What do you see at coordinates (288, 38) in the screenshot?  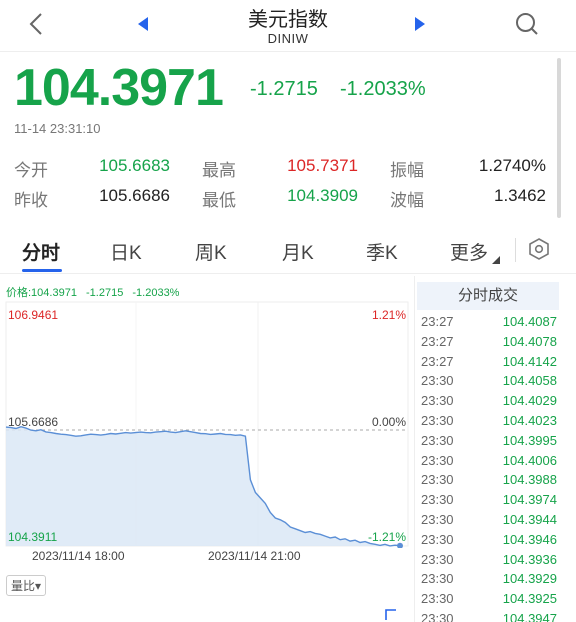 I see `symbol-code: DINIW` at bounding box center [288, 38].